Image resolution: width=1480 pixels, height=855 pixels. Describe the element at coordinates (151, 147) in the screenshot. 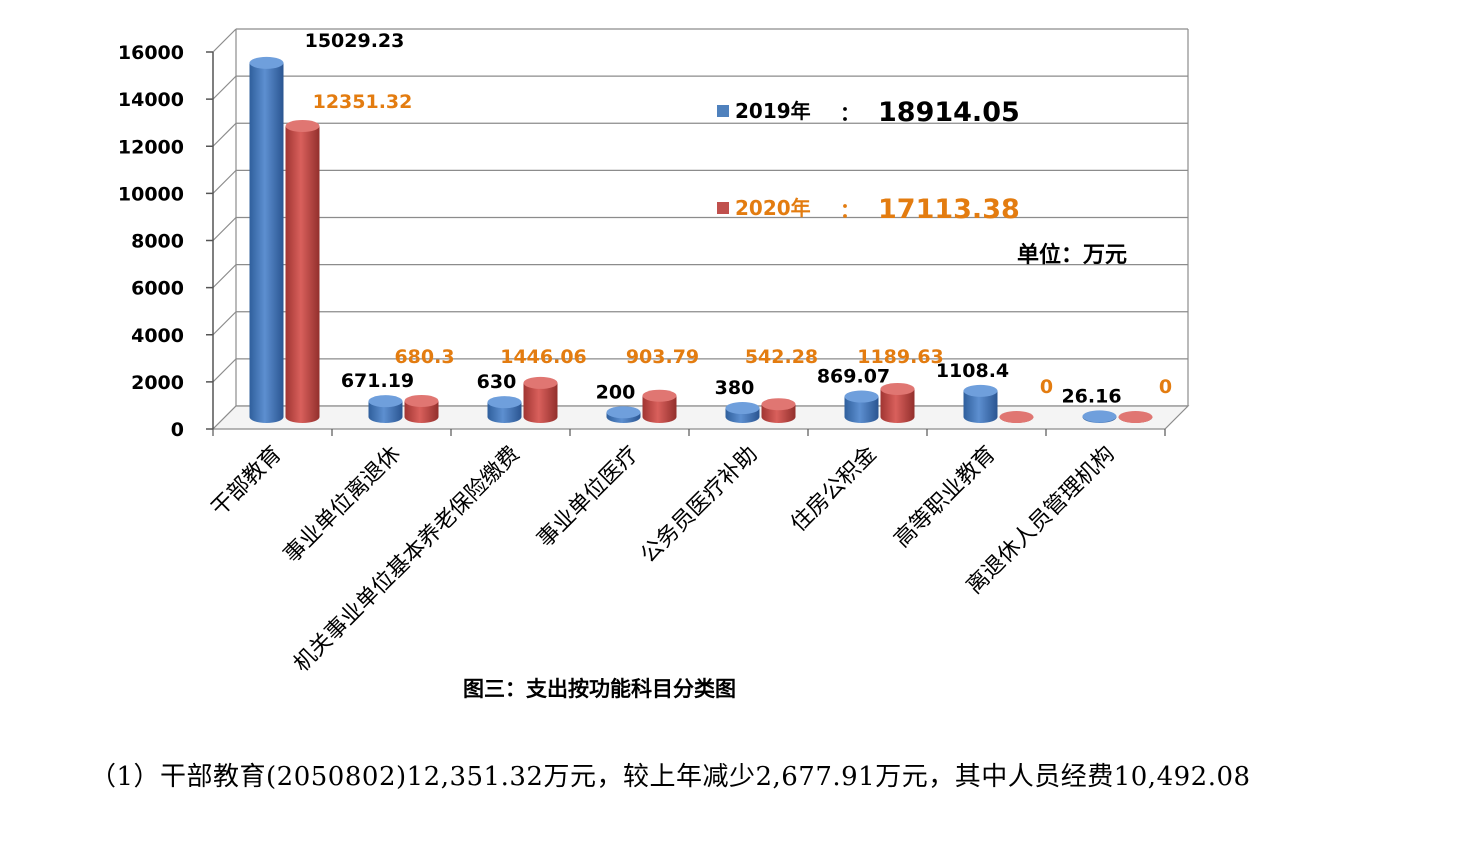

I see `y-tick-label: 12000` at that location.